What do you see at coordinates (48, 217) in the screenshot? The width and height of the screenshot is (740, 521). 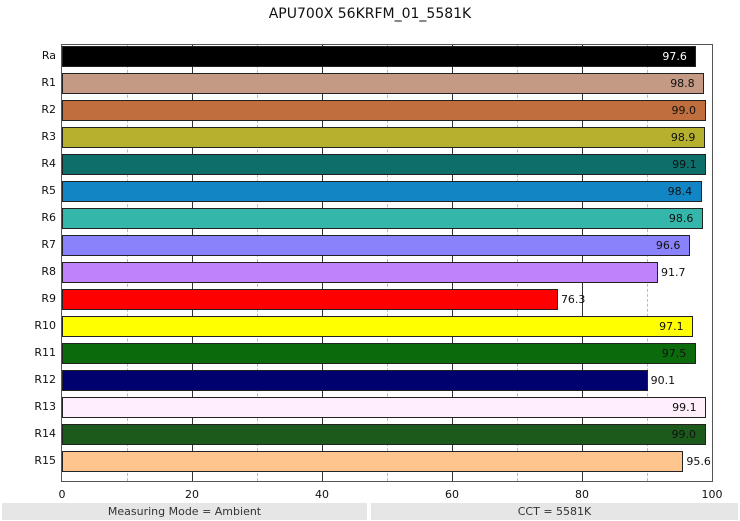 I see `y-tick-label: R6` at bounding box center [48, 217].